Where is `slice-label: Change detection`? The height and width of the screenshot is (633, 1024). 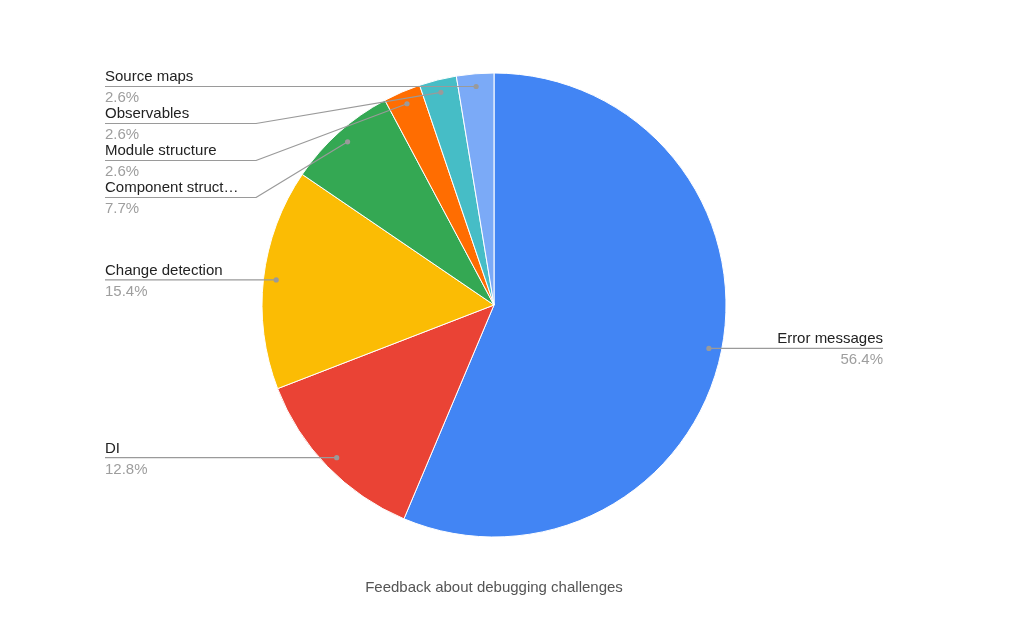 slice-label: Change detection is located at coordinates (164, 269).